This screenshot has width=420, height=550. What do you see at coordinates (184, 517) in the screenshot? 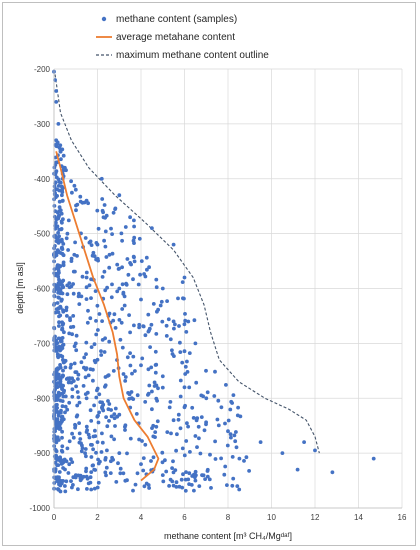
I see `x-tick-label: 6` at bounding box center [184, 517].